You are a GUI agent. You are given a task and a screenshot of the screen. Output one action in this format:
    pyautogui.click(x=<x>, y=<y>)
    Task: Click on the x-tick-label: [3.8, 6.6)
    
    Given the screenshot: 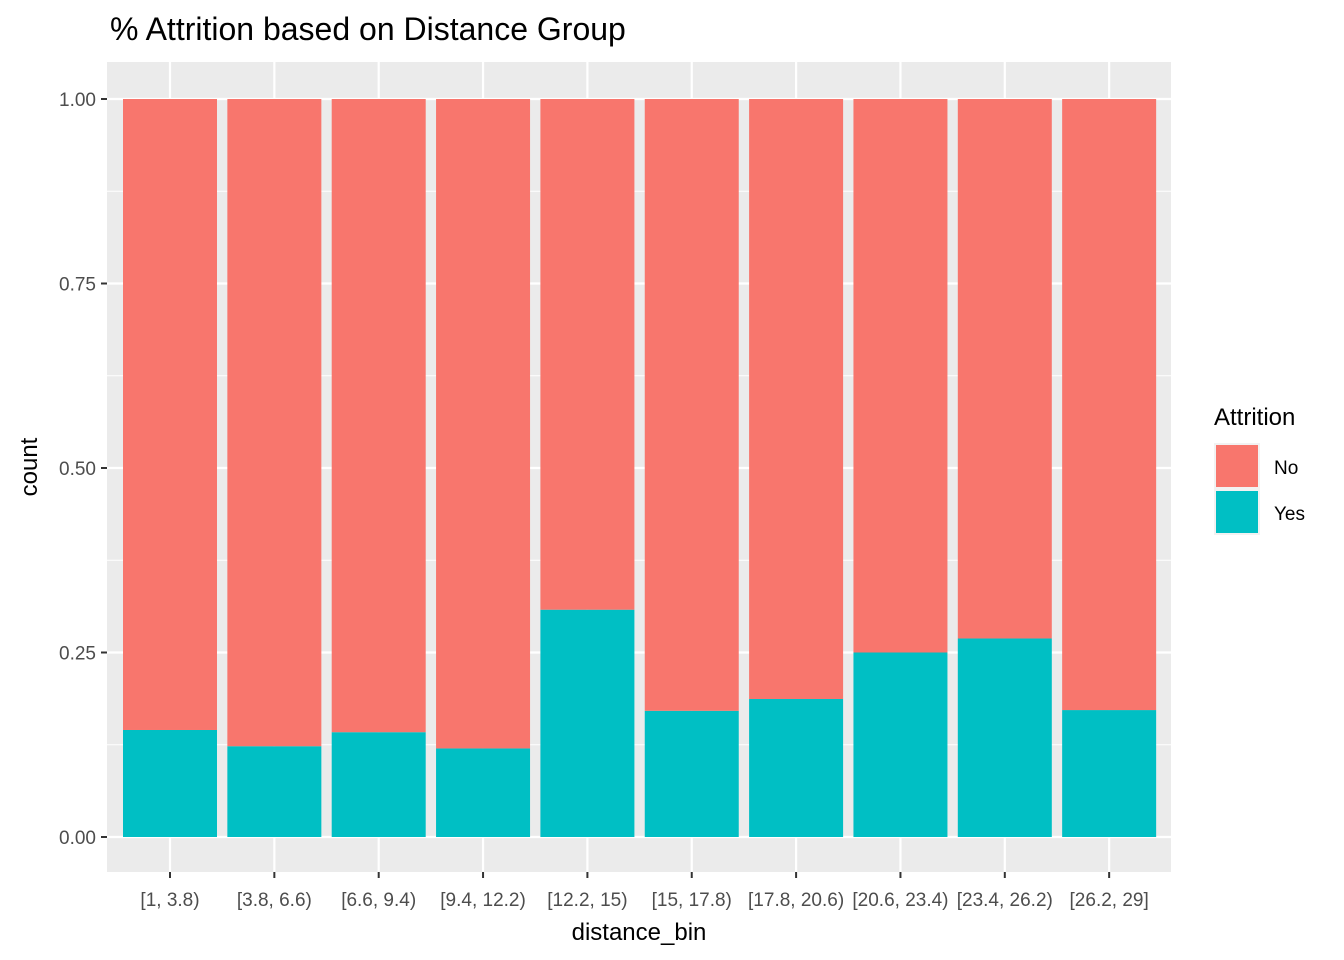 What is the action you would take?
    pyautogui.click(x=274, y=900)
    